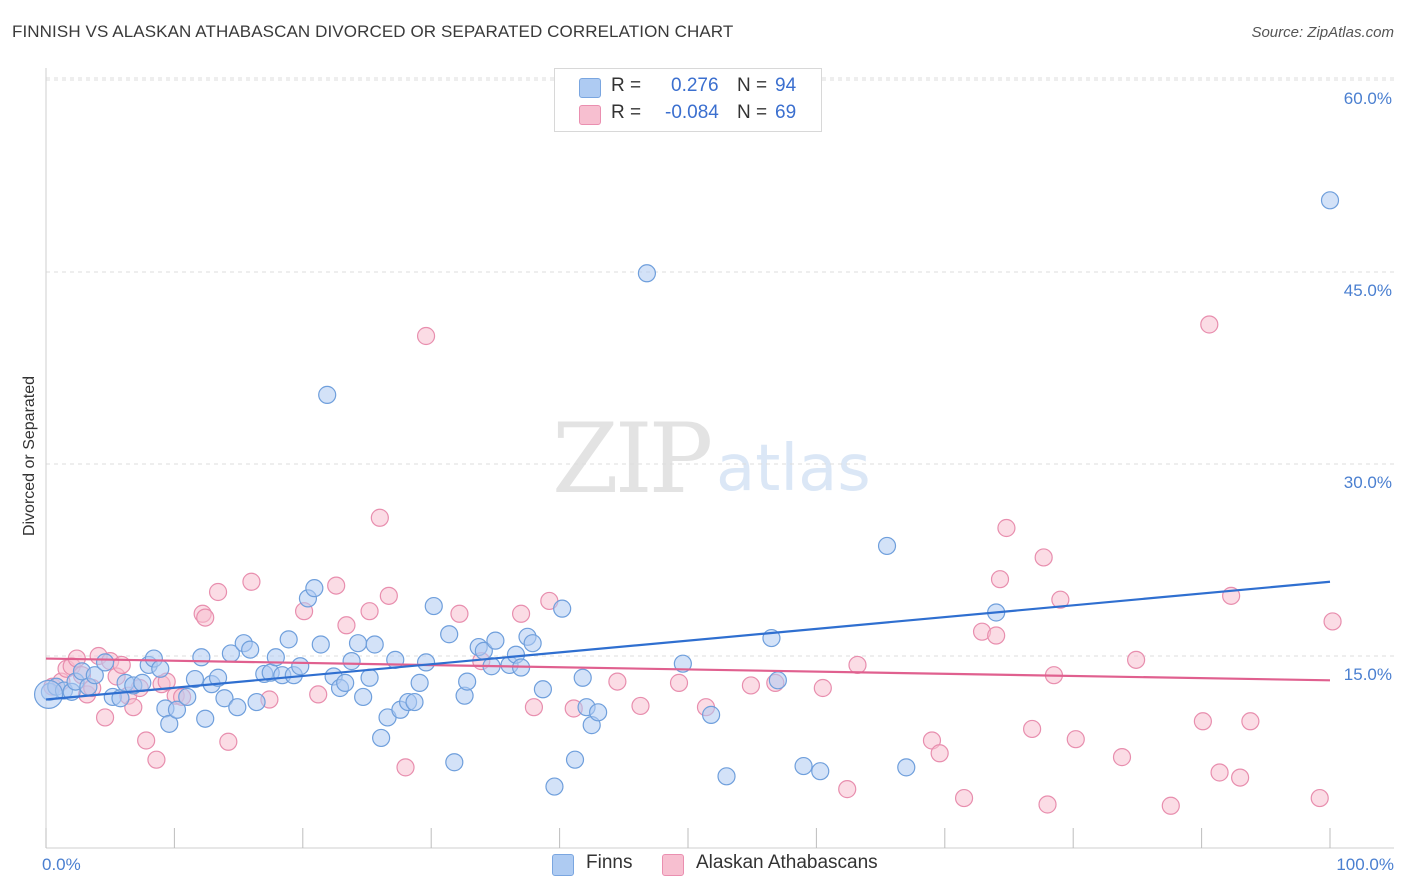 The image size is (1406, 892). I want to click on legend-n-value-finns: 94, so click(786, 85).